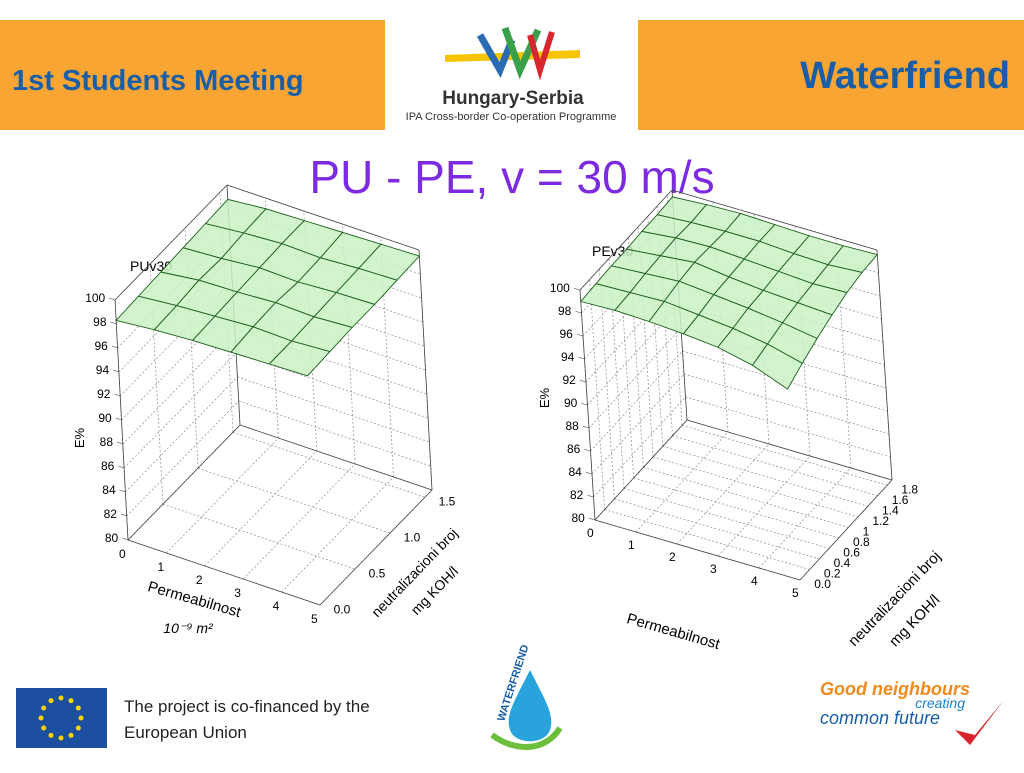 This screenshot has height=773, width=1024. I want to click on z-tick-label: 96, so click(101, 346).